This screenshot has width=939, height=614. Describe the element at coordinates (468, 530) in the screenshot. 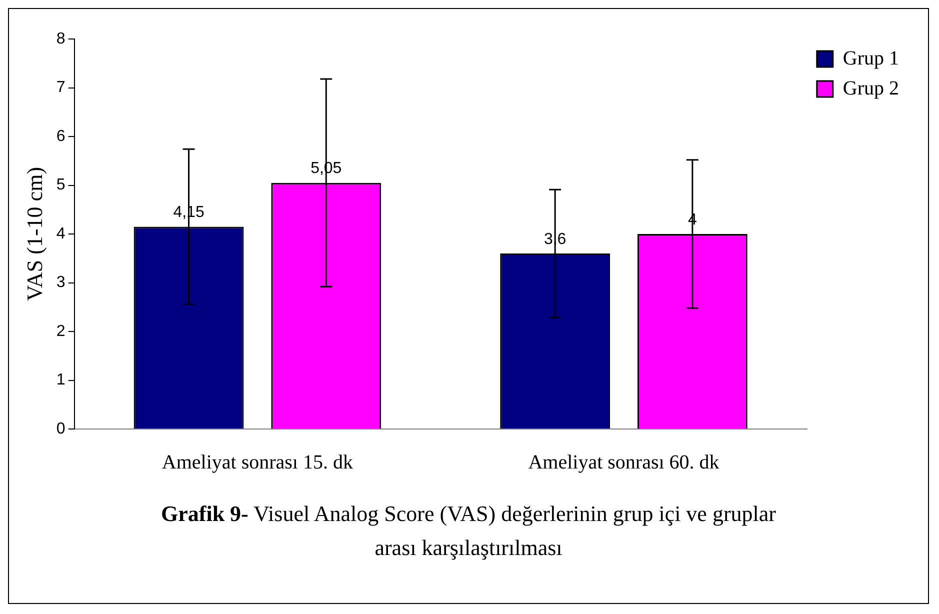

I see `text: Grafik 9- Visuel Analog Score (VAS) değerlerinin grup içi ve gruplar arası karşılaştırılması` at that location.